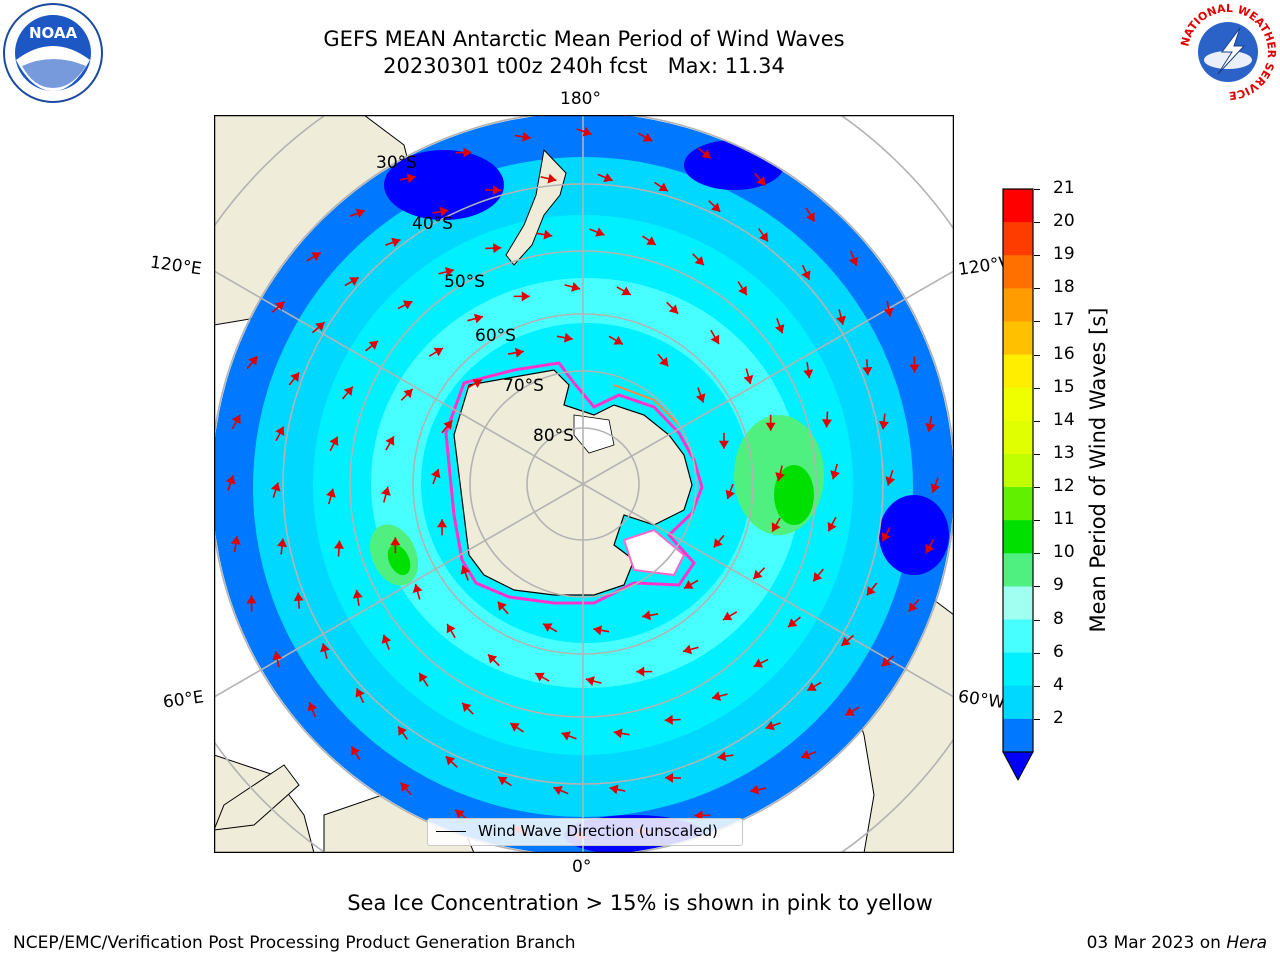 The height and width of the screenshot is (960, 1280). What do you see at coordinates (1064, 353) in the screenshot?
I see `colorbar-tick-label: 16` at bounding box center [1064, 353].